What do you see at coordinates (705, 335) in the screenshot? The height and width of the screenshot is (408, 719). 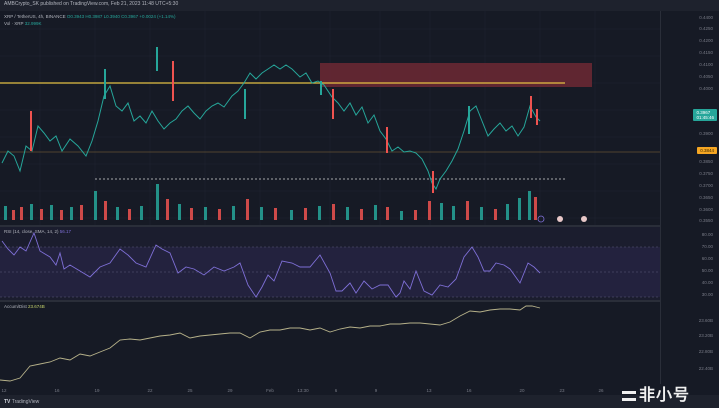 I see `ad-tick: 23.20B` at bounding box center [705, 335].